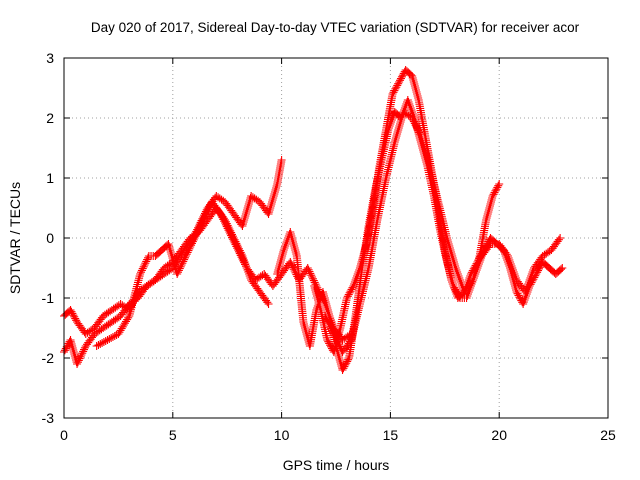 This screenshot has height=480, width=640. Describe the element at coordinates (173, 435) in the screenshot. I see `x-tick-label: 5` at that location.